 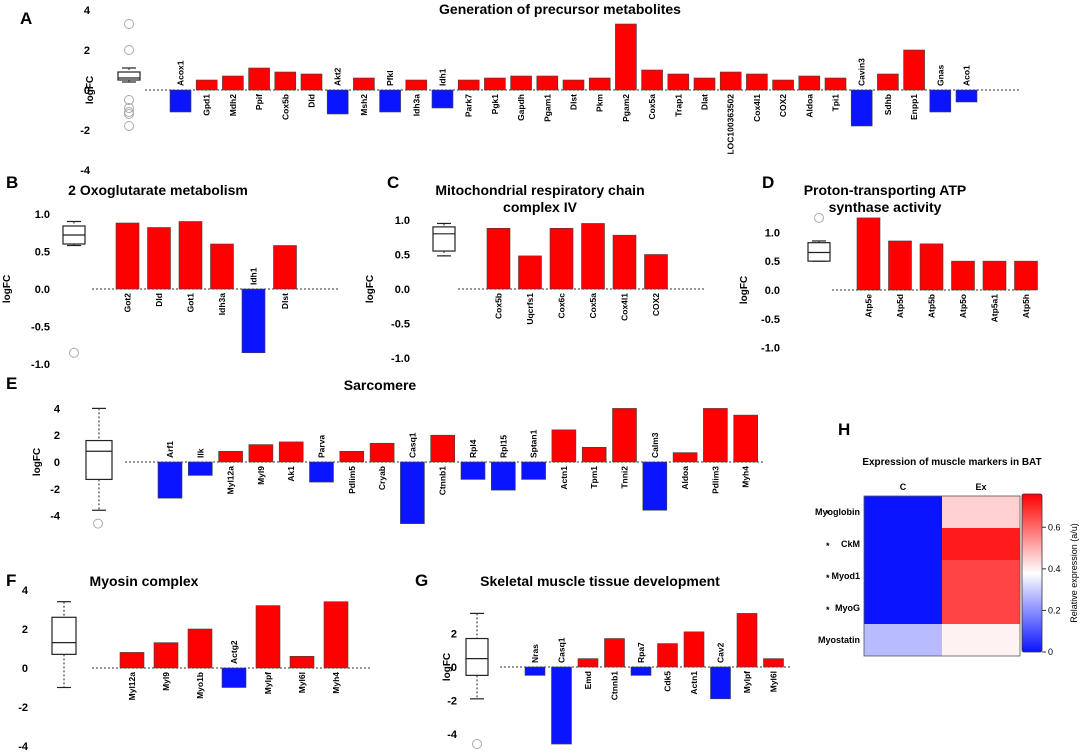 I want to click on category-label: Gnas, so click(x=940, y=75).